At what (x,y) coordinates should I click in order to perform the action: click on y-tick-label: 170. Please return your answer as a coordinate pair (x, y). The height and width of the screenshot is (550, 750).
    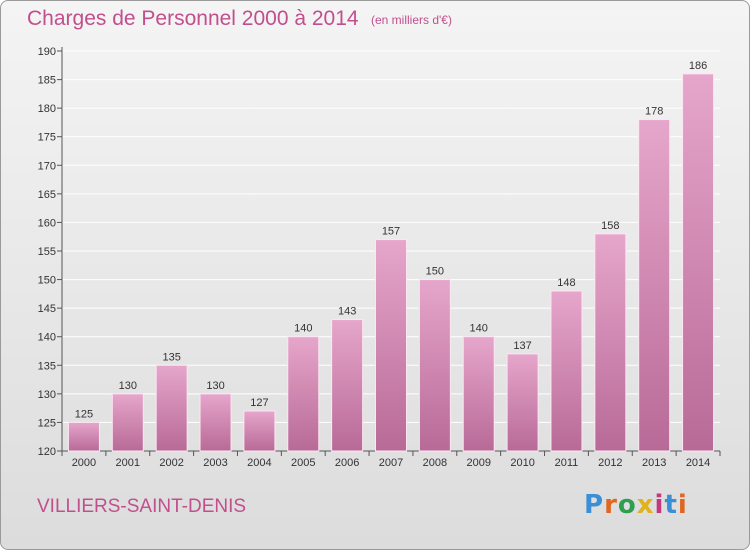
    Looking at the image, I should click on (47, 166).